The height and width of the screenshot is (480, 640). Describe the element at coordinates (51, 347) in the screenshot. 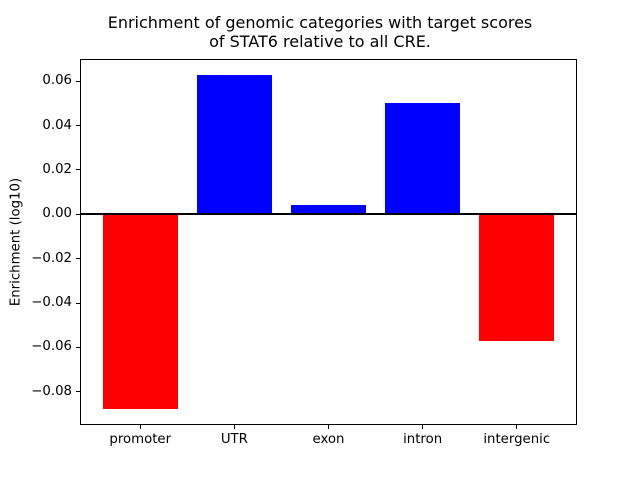

I see `y-tick-label: −0.06` at that location.